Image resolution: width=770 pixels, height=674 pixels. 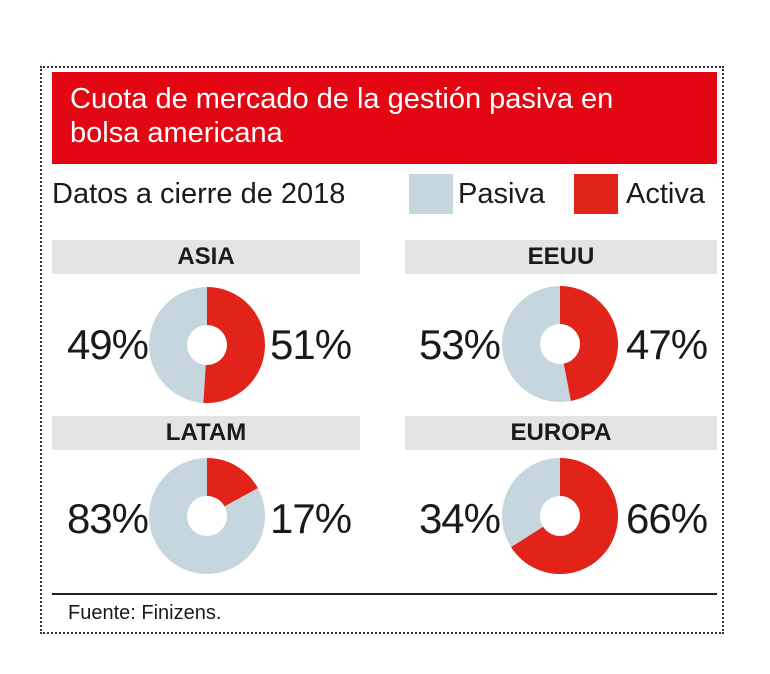 I want to click on pasiva-percent-label: 53%, so click(x=459, y=344).